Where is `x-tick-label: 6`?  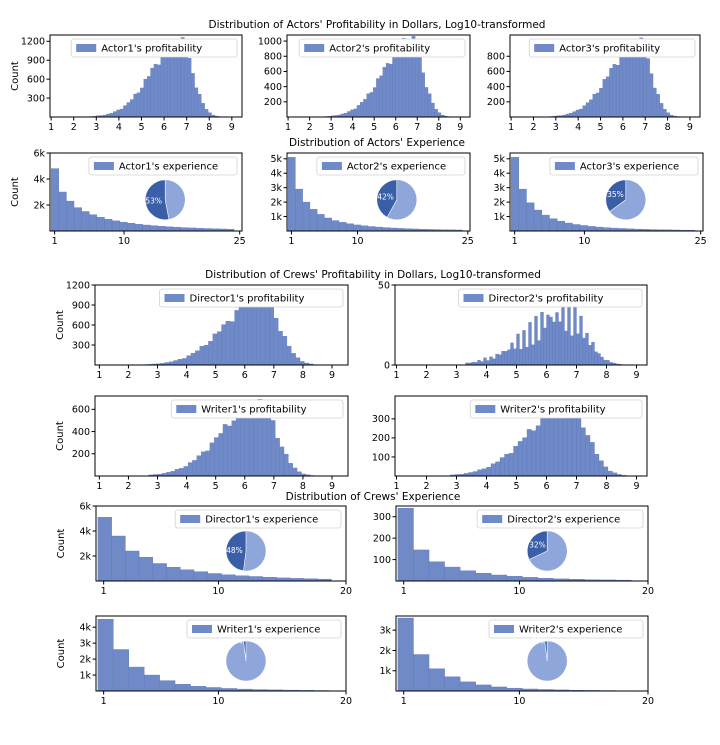
x-tick-label: 6 is located at coordinates (396, 127).